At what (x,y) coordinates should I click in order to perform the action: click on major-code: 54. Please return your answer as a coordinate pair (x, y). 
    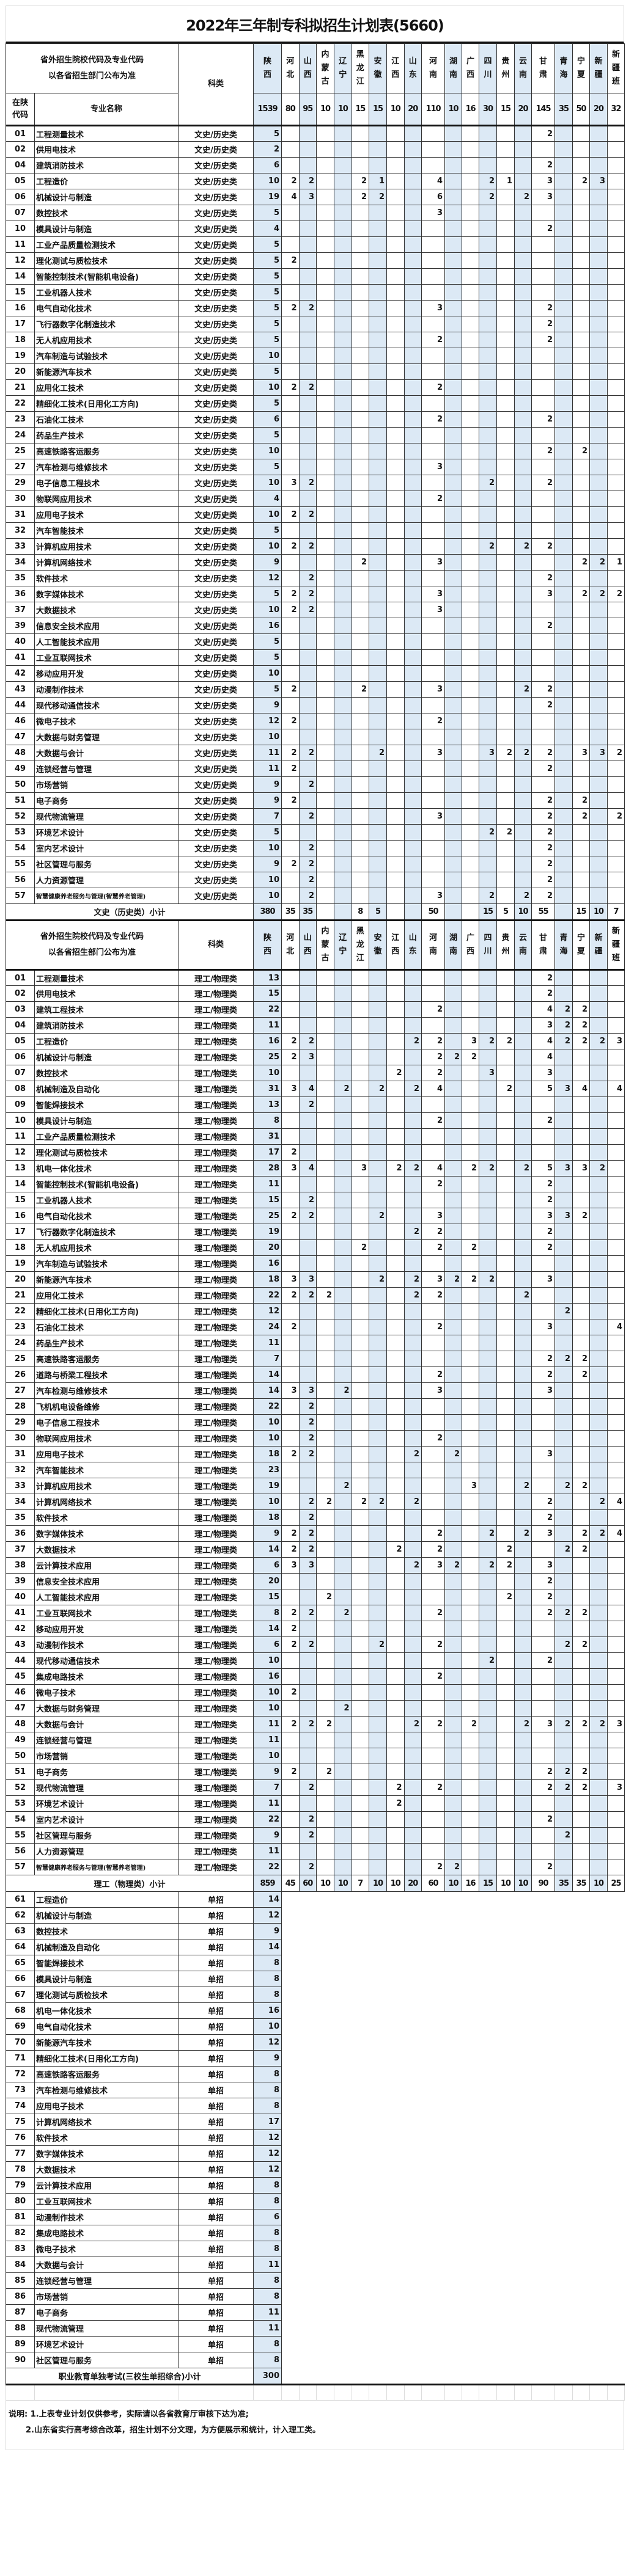
    Looking at the image, I should click on (20, 1819).